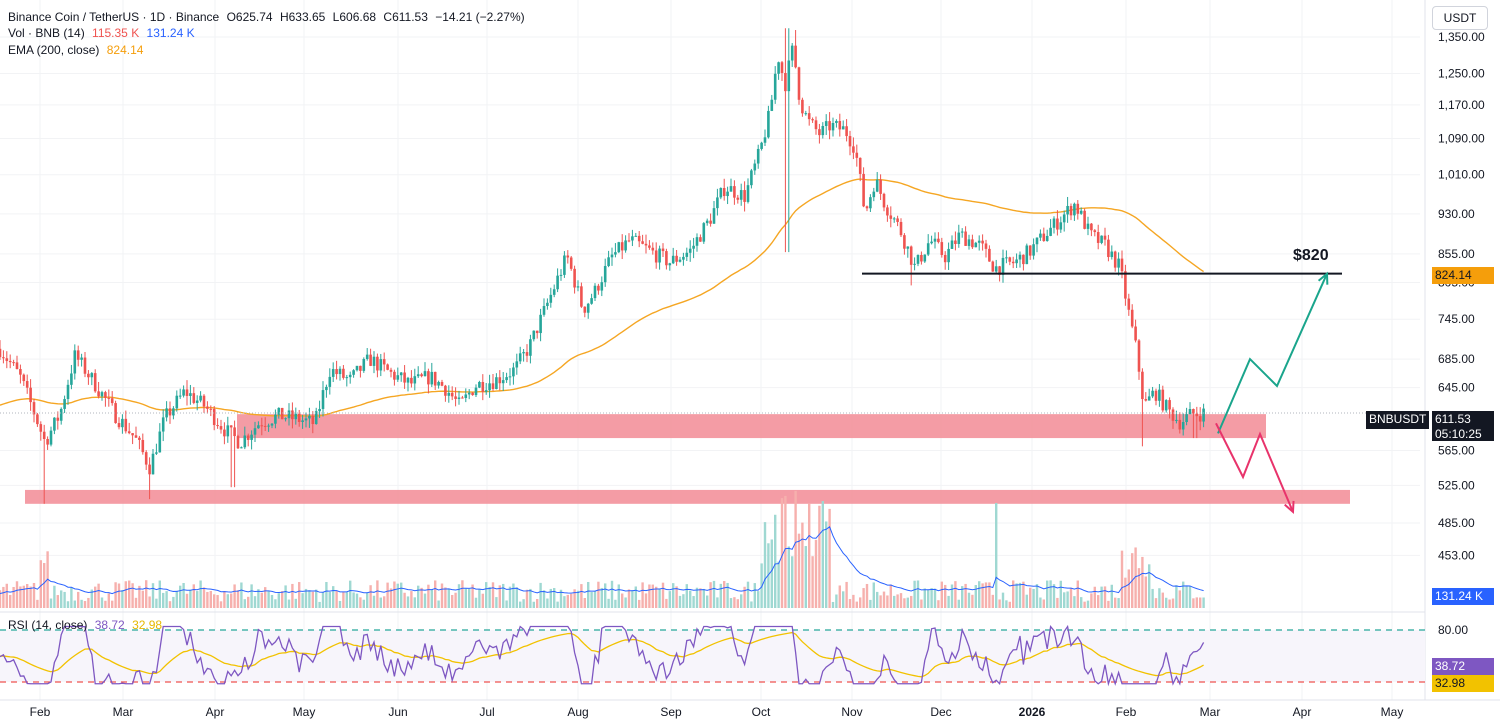 This screenshot has width=1500, height=725. I want to click on price-tick-label: 645.00, so click(1456, 388).